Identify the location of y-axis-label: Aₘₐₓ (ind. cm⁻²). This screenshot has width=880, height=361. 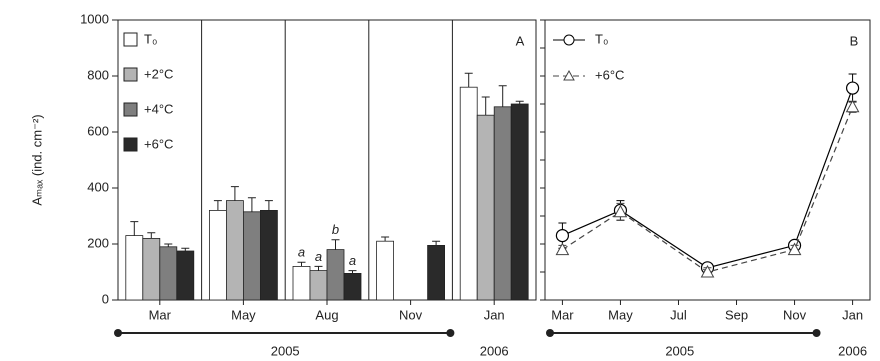
(36, 159).